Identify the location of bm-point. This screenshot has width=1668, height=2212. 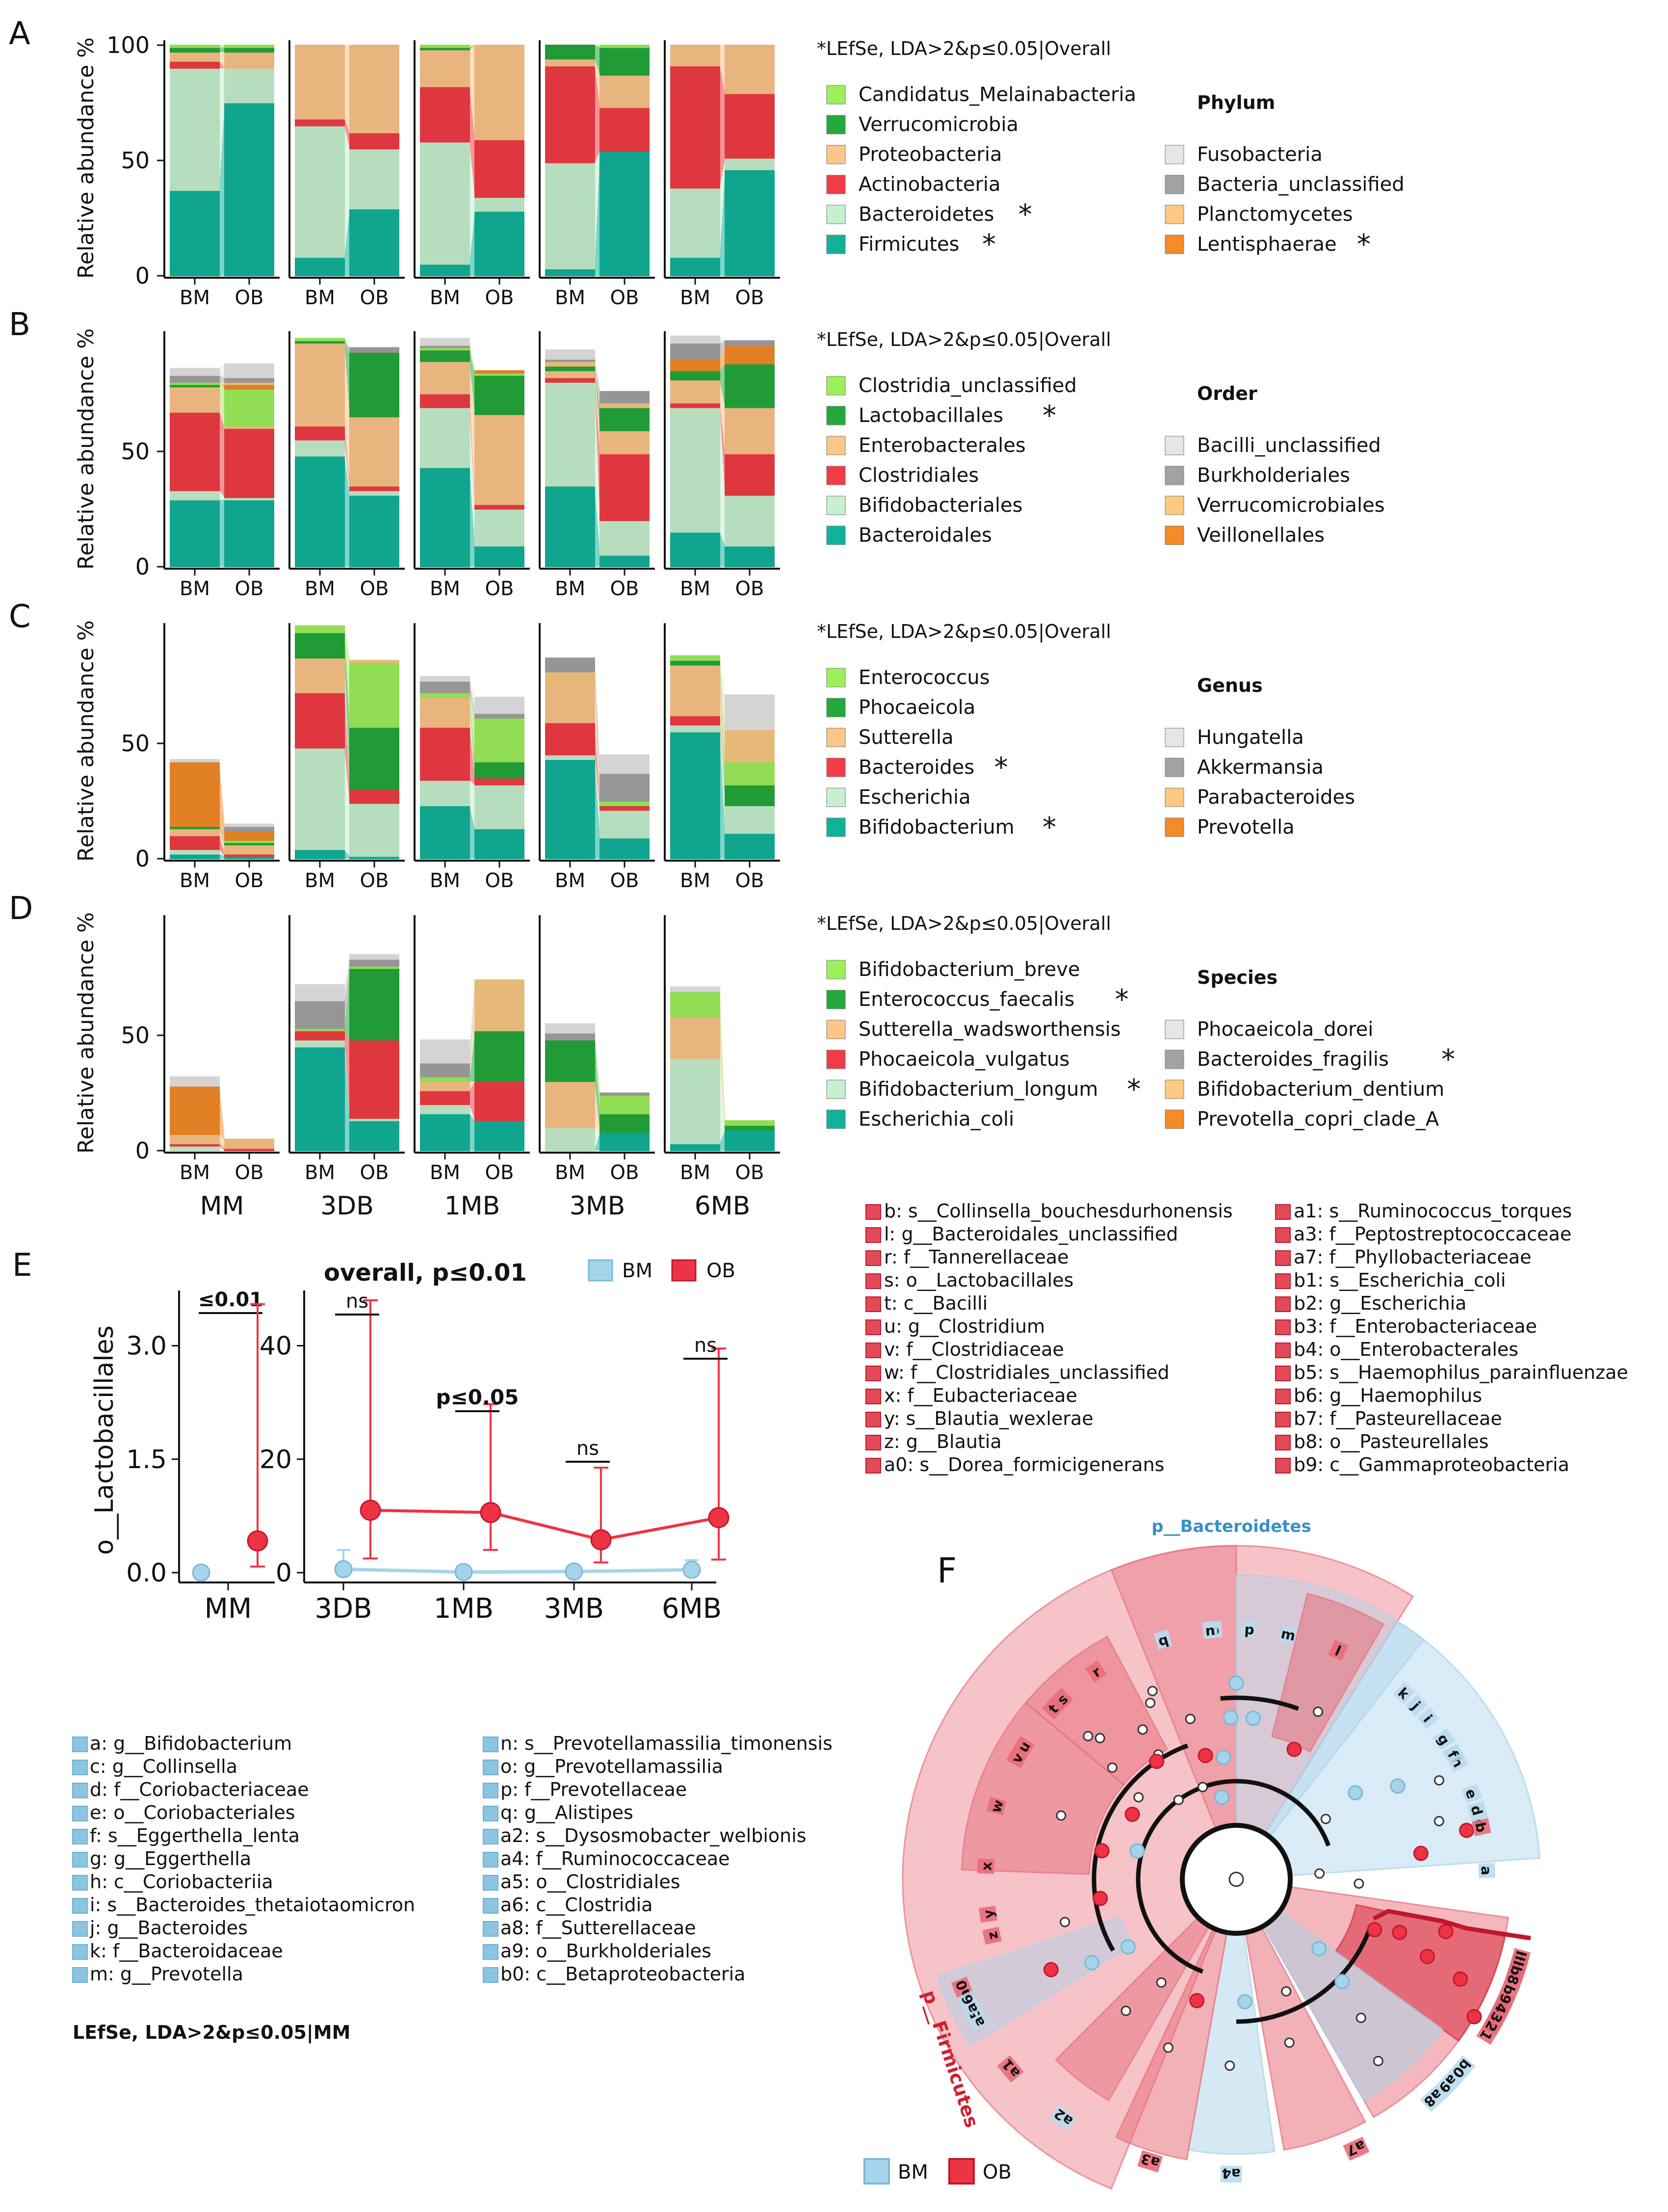
(464, 1572).